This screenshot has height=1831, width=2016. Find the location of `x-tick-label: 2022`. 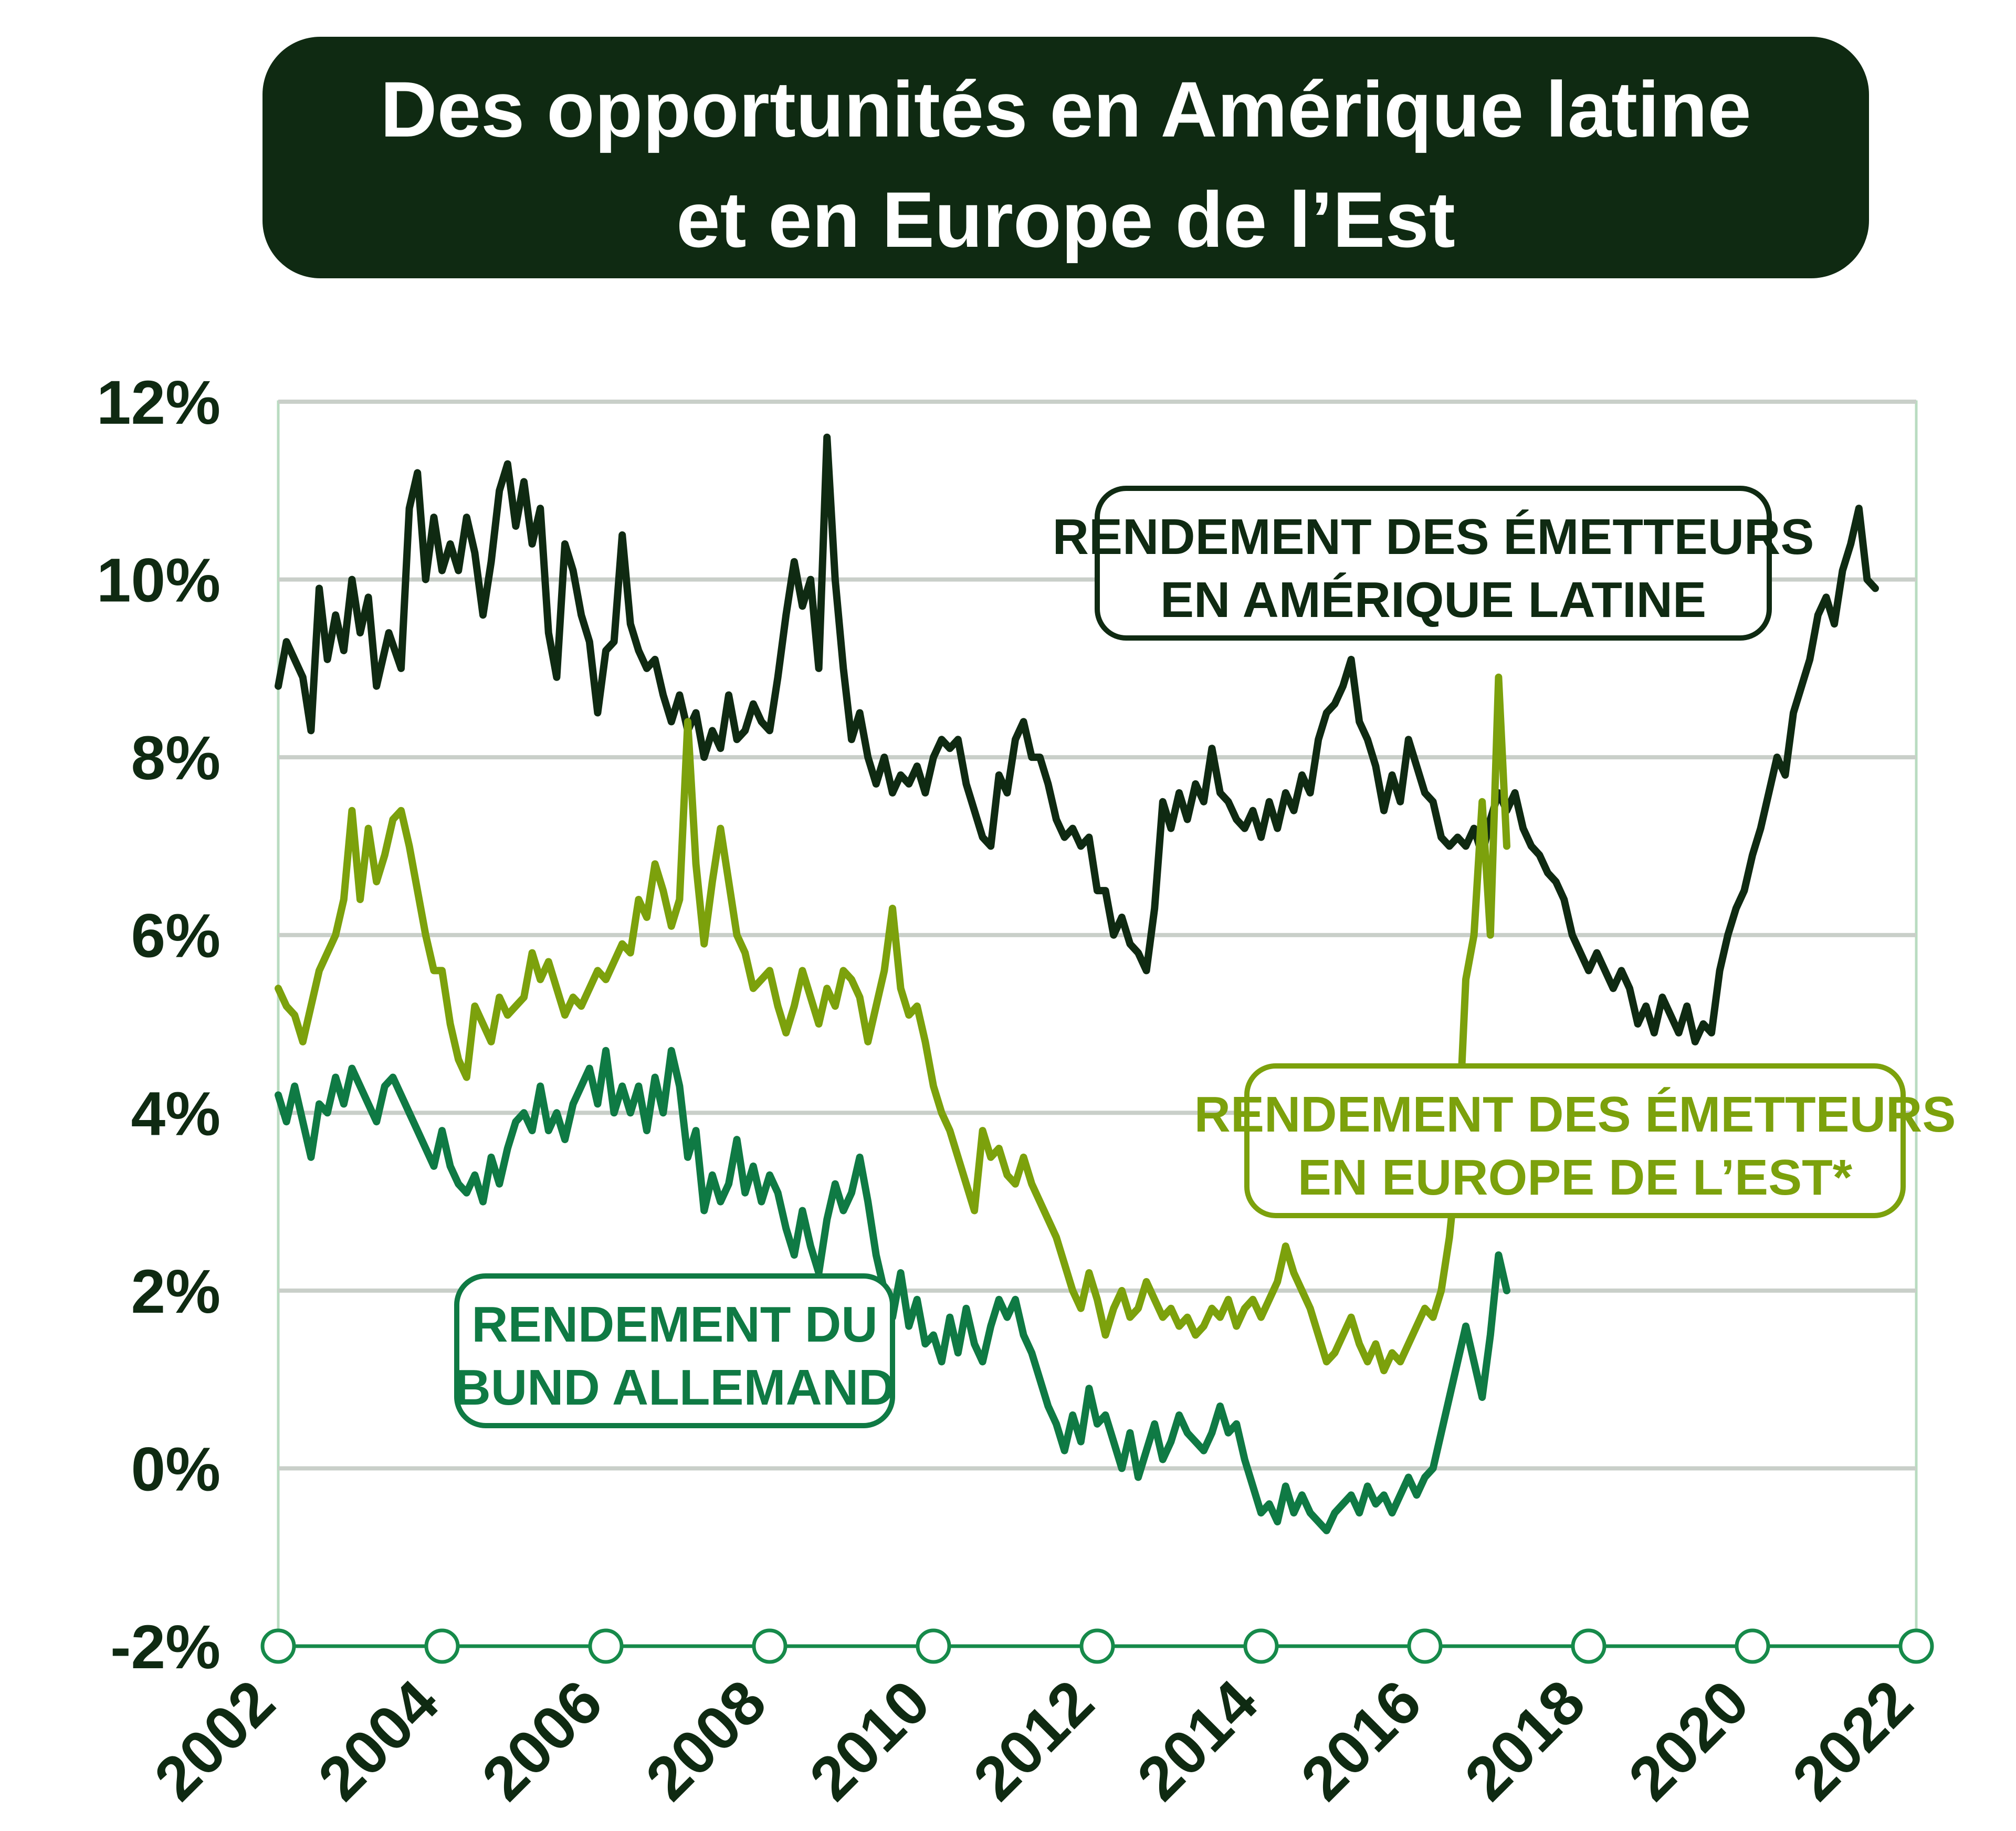

x-tick-label: 2022 is located at coordinates (1852, 1740).